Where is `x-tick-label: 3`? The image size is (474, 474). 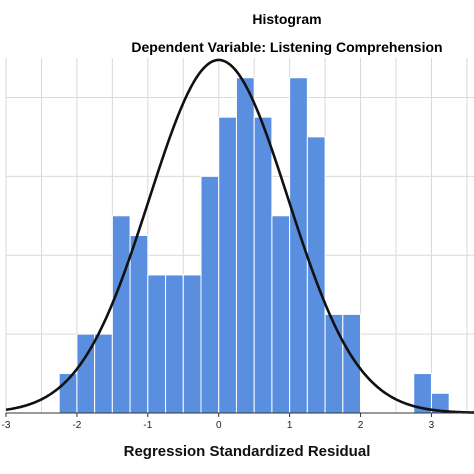
x-tick-label: 3 is located at coordinates (432, 425).